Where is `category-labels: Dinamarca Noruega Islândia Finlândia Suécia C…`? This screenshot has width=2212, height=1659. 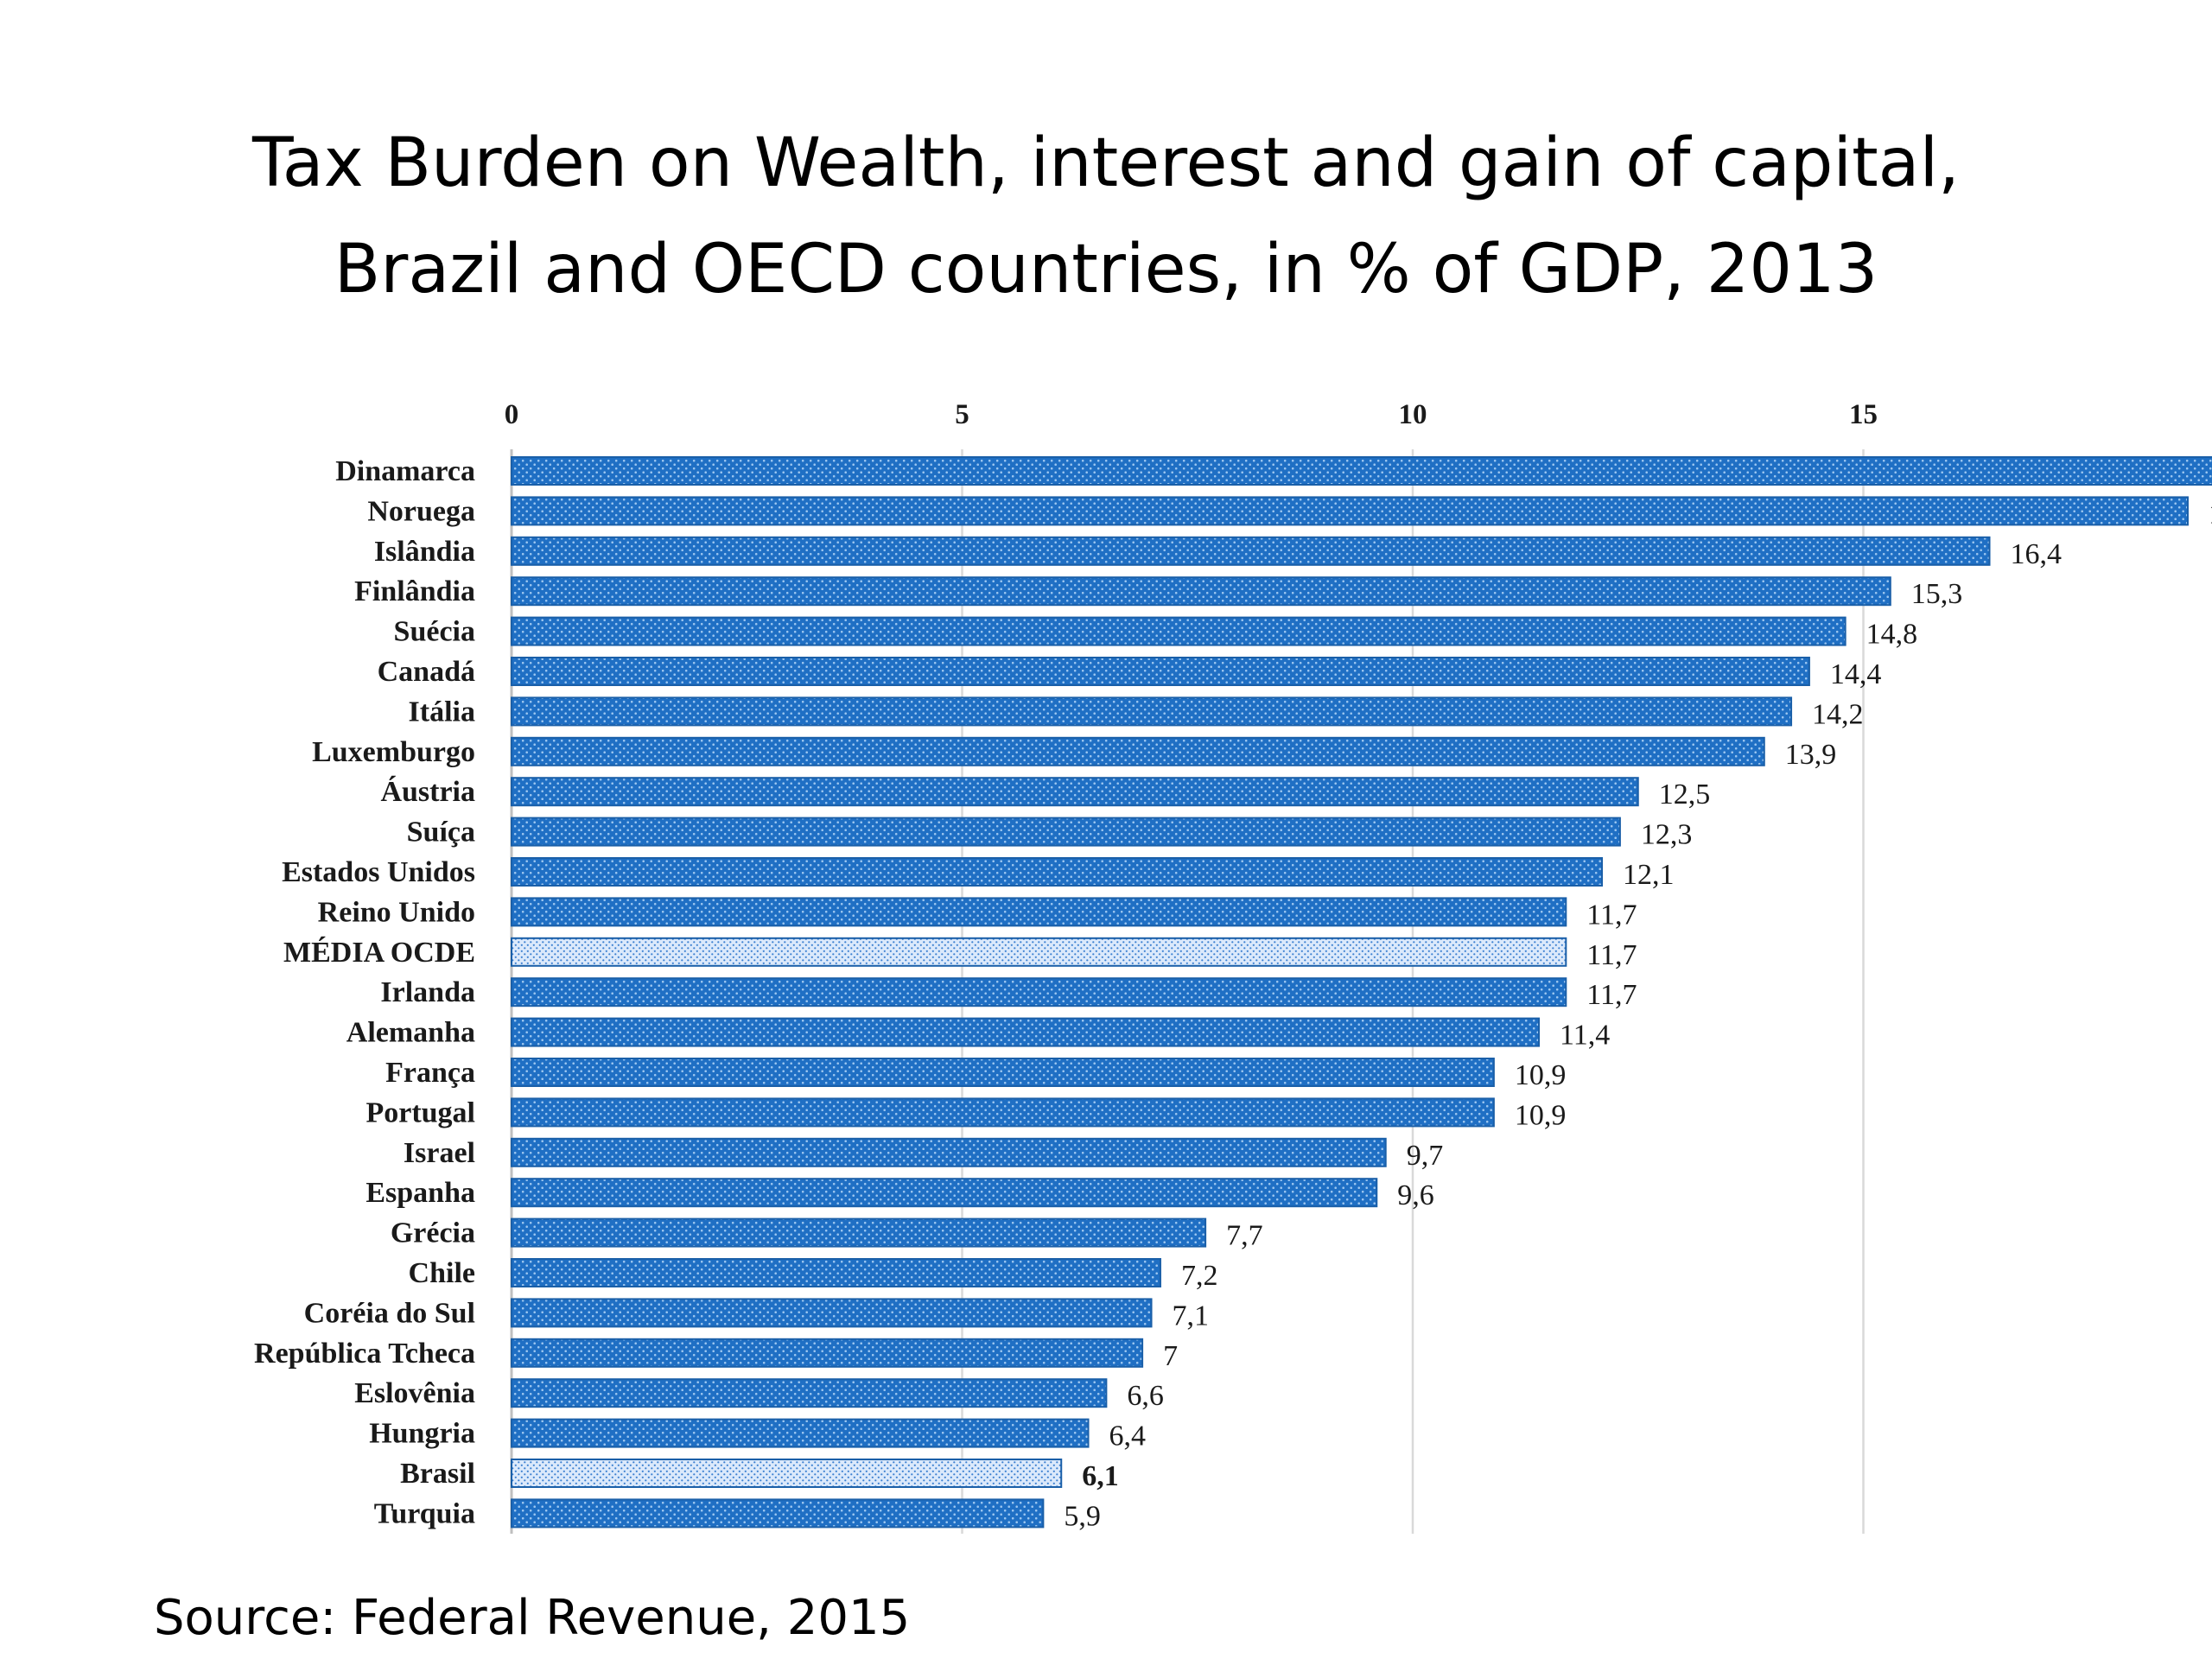 category-labels: Dinamarca Noruega Islândia Finlândia Suécia C… is located at coordinates (364, 992).